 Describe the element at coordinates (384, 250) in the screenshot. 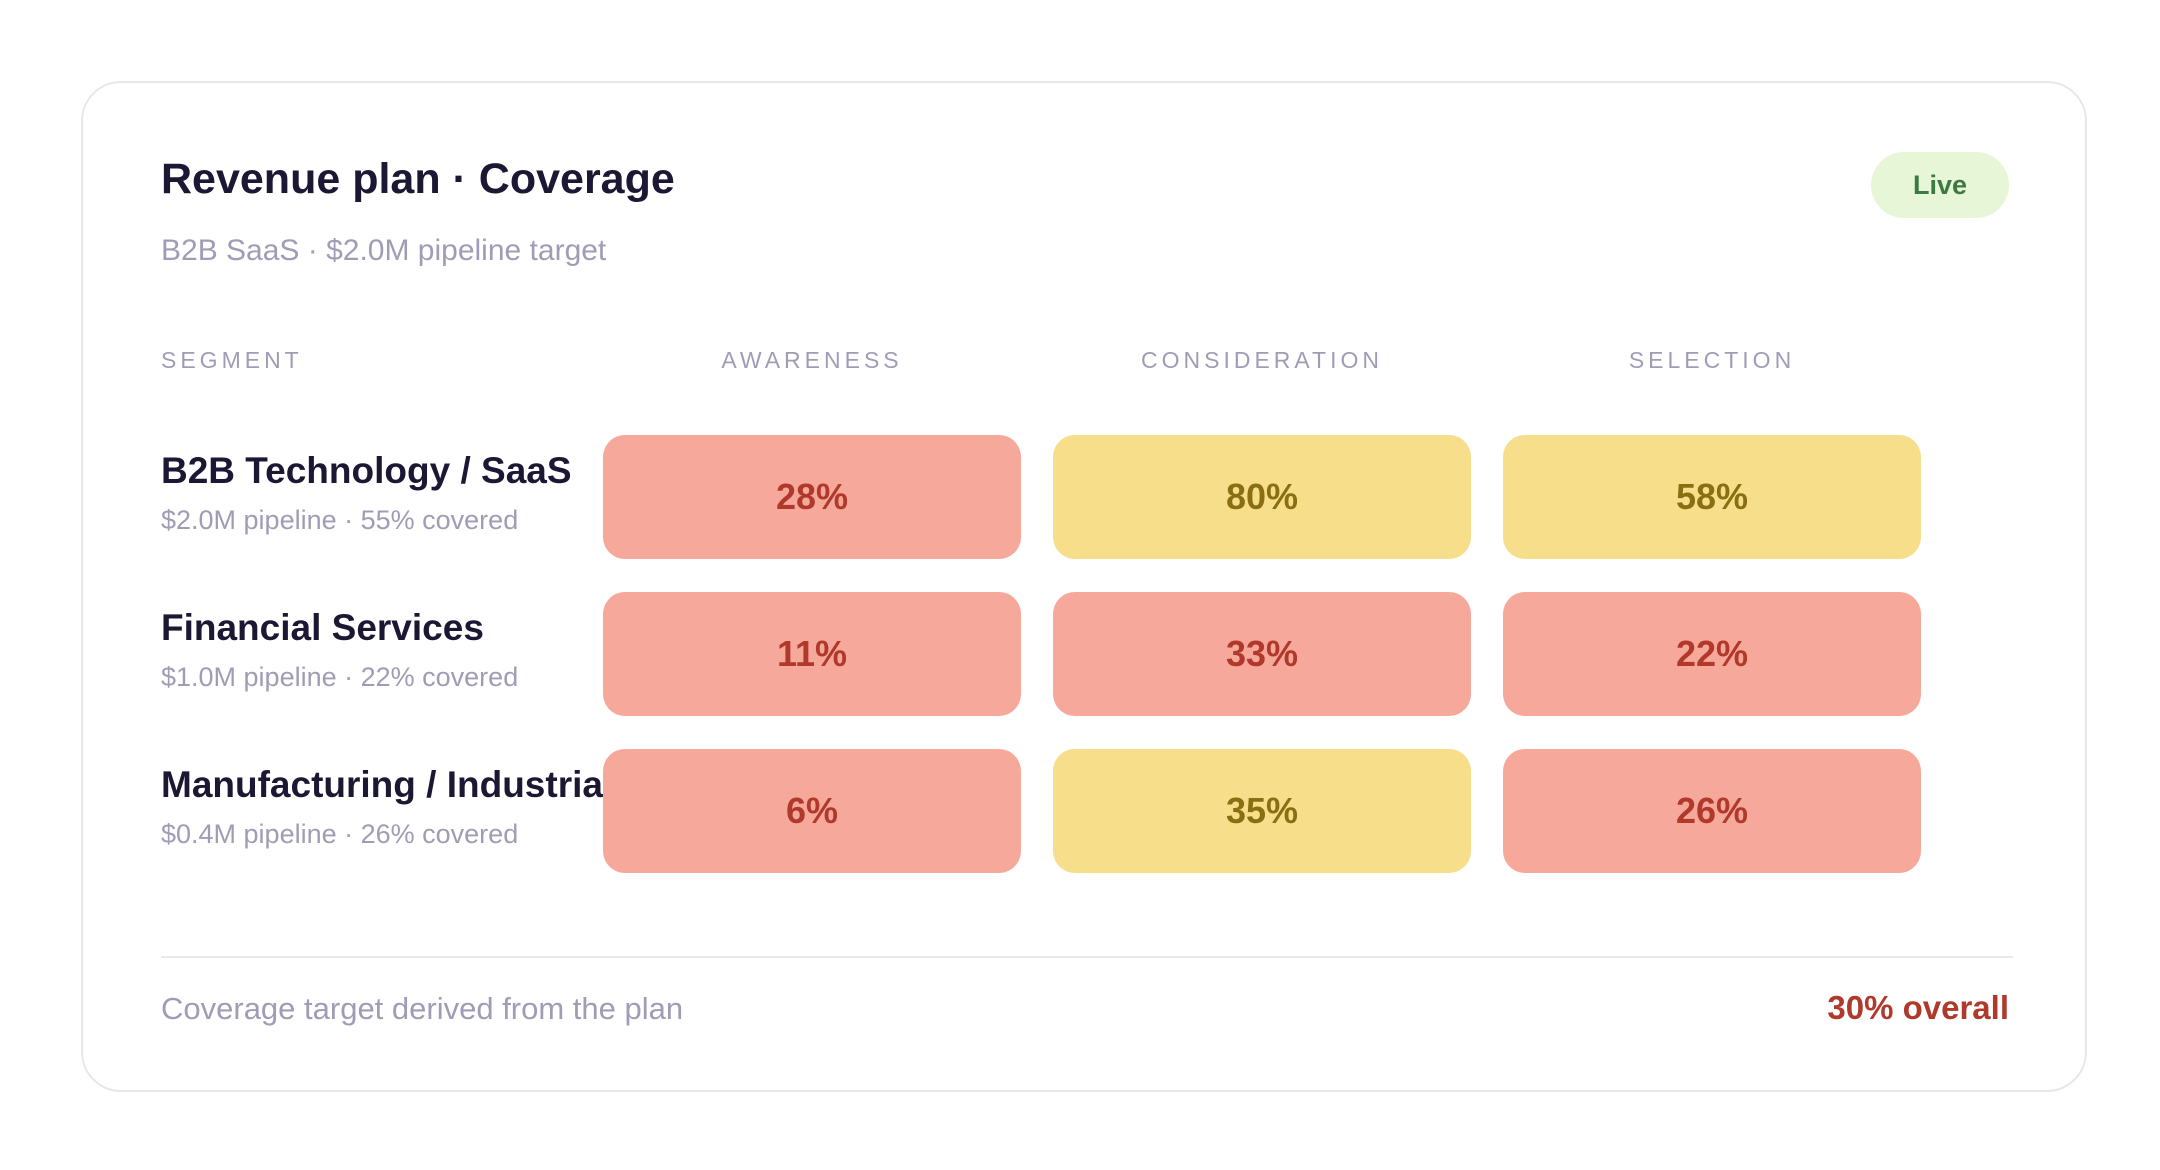

I see `card-subtitle: B2B SaaS · $2.0M pipeline target` at that location.